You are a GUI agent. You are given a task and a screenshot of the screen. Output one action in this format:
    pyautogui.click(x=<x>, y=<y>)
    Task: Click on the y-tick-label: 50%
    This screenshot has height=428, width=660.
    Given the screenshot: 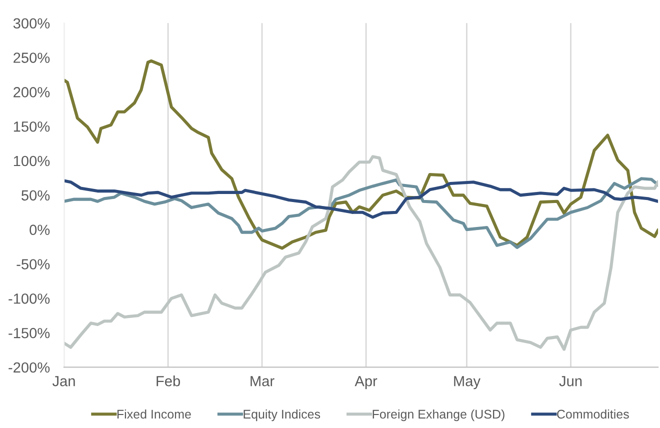 What is the action you would take?
    pyautogui.click(x=36, y=195)
    